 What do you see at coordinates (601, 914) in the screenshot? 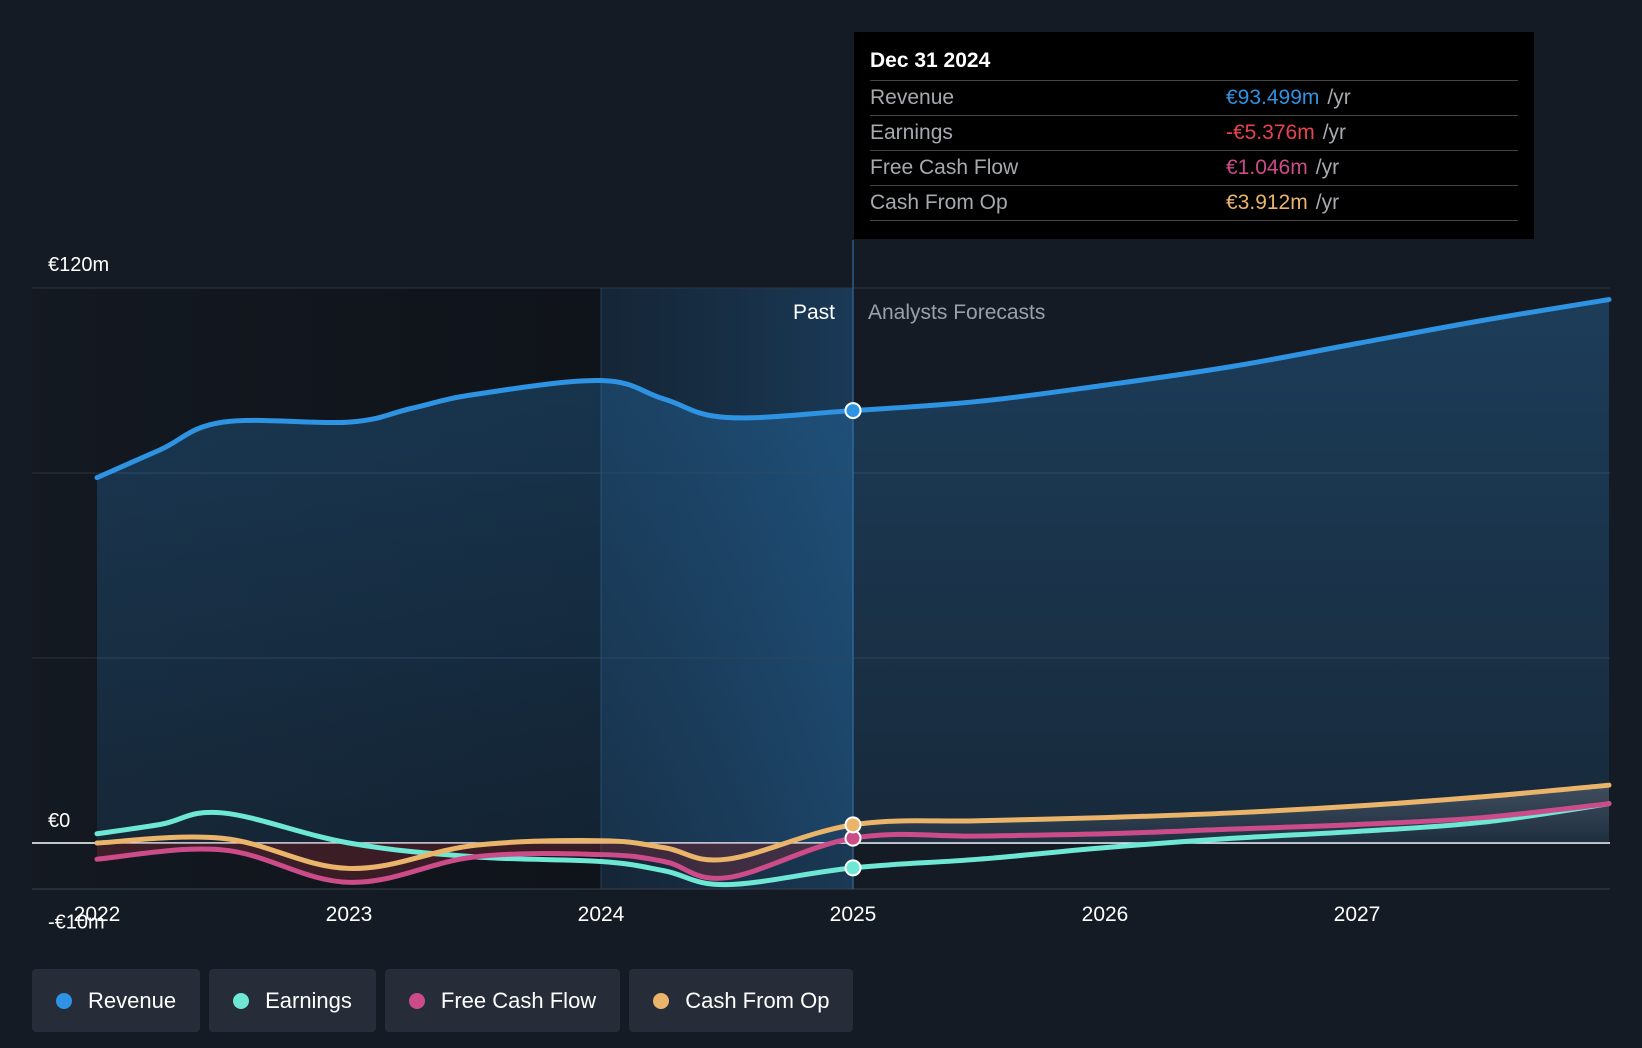
I see `x-tick-label: 2024` at bounding box center [601, 914].